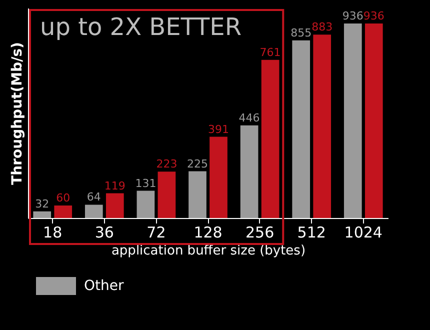  Describe the element at coordinates (63, 198) in the screenshot. I see `data-label: 60` at that location.